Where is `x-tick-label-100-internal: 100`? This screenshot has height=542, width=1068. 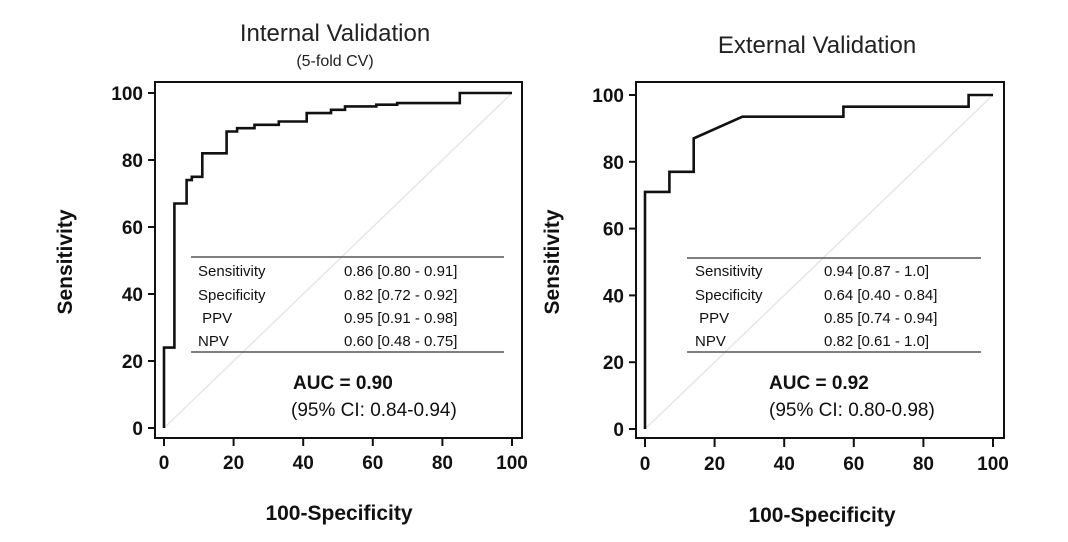 x-tick-label-100-internal: 100 is located at coordinates (512, 463).